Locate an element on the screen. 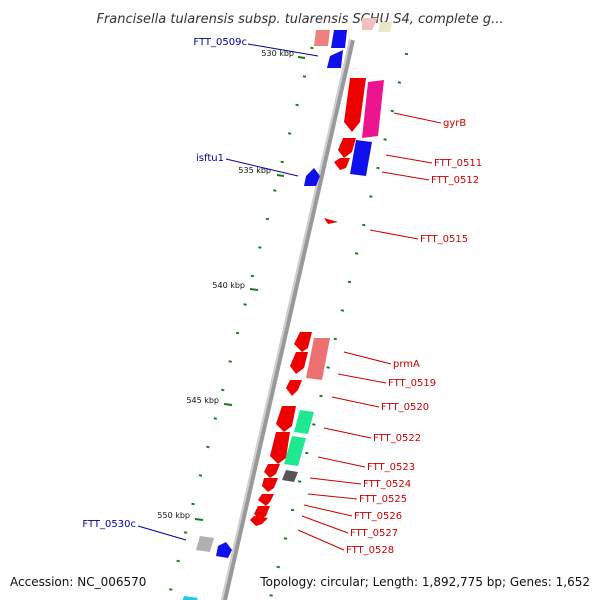 This screenshot has width=600, height=600. kbp-label: 550 kbp is located at coordinates (173, 515).